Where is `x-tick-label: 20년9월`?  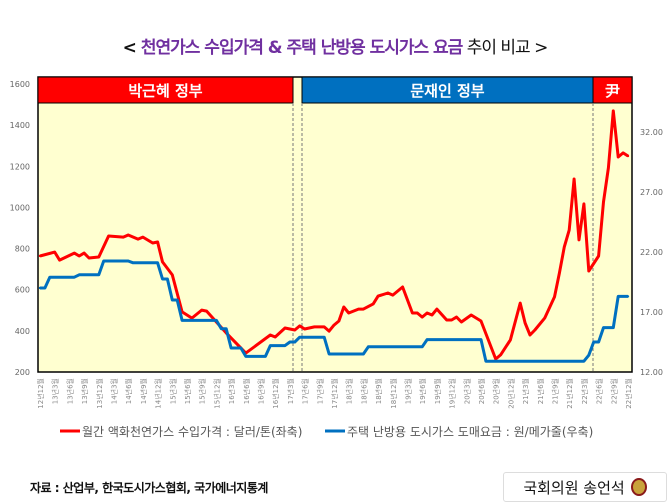
x-tick-label: 20년9월 is located at coordinates (496, 391).